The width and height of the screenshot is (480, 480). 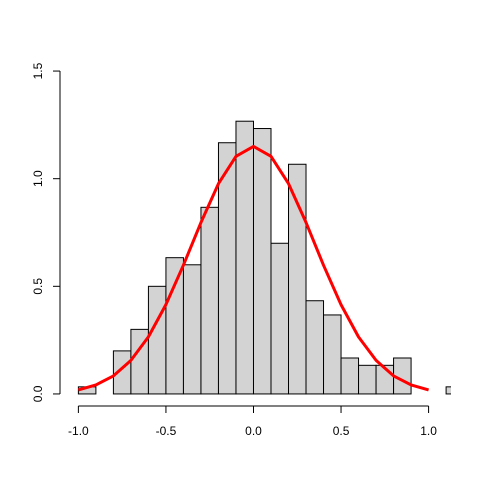 I want to click on x-tick-label: 0.0, so click(x=253, y=431).